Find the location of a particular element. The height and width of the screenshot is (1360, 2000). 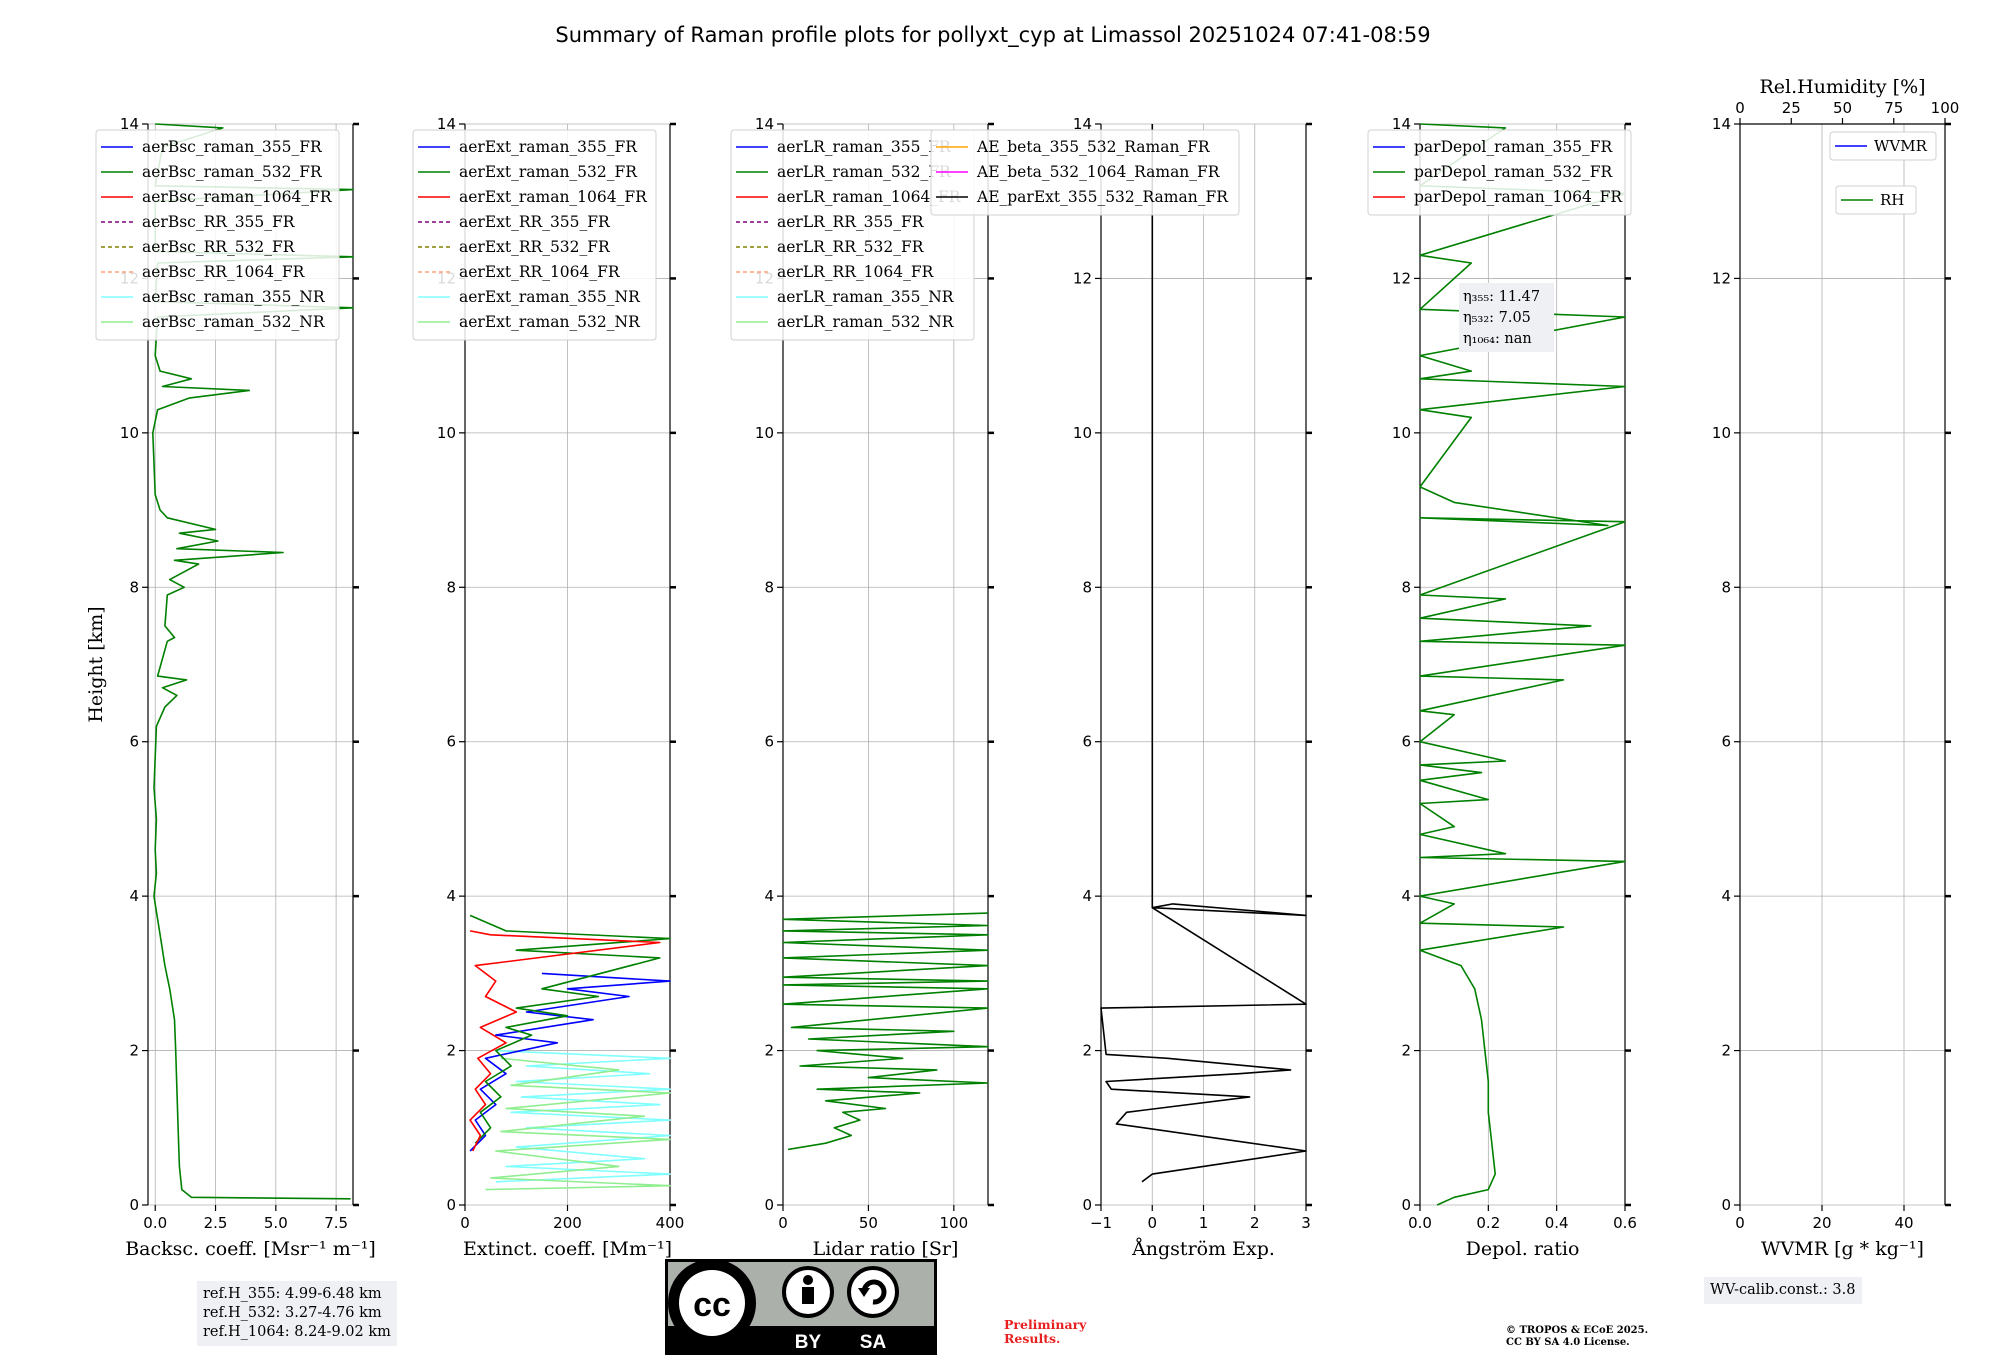

legend-label: aerExt_raman_1064_FR is located at coordinates (553, 197).